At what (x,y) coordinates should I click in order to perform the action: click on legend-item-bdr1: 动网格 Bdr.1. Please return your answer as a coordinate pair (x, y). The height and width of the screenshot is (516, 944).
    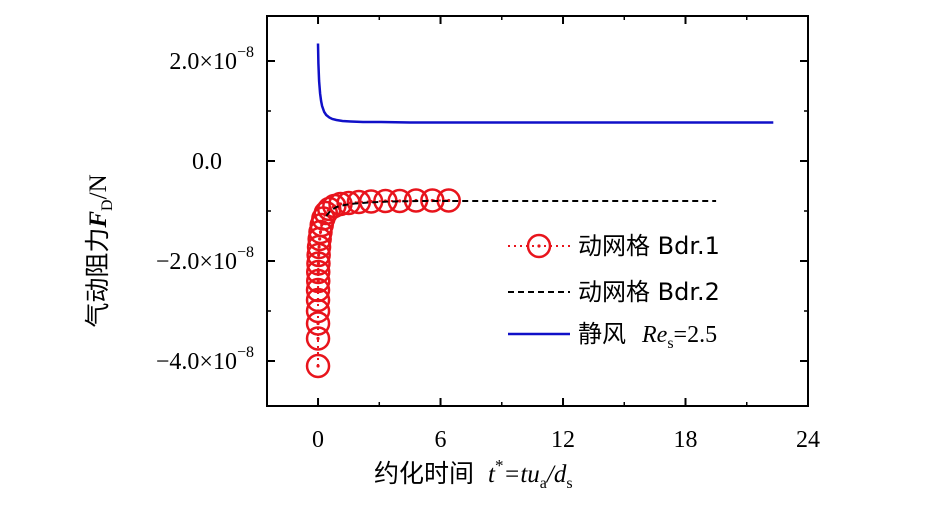
    Looking at the image, I should click on (614, 246).